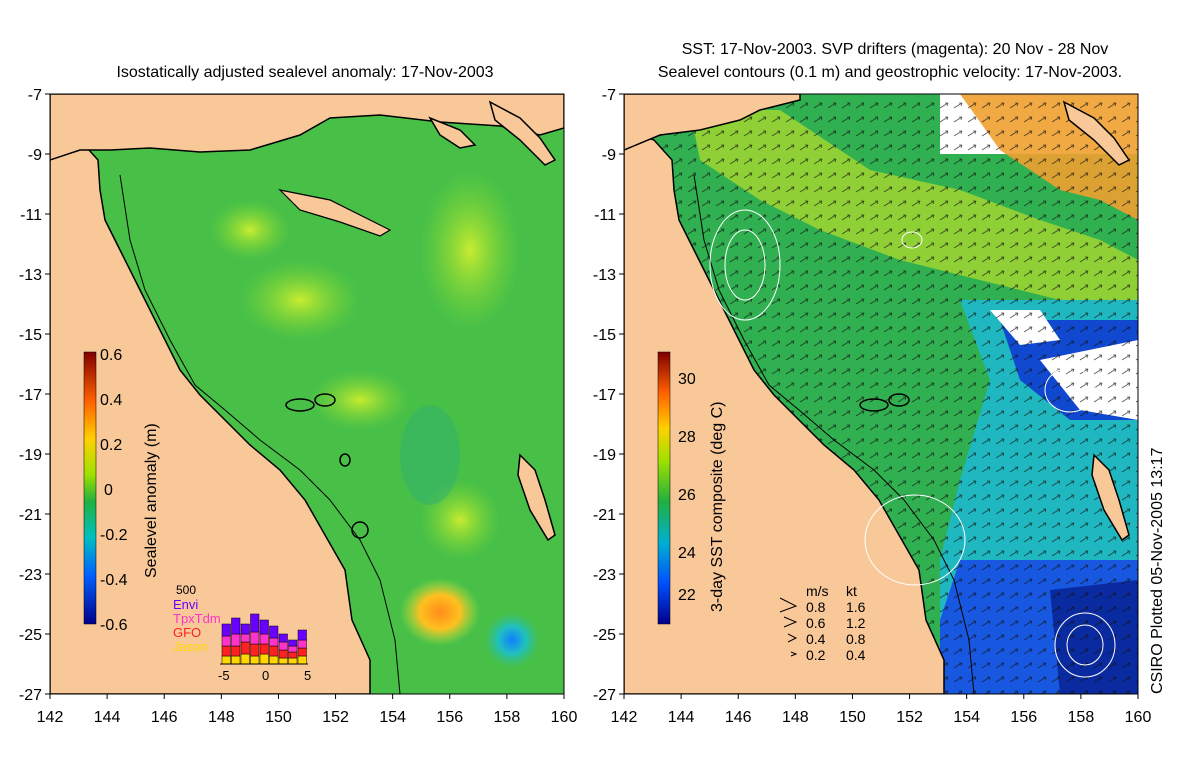 This screenshot has height=780, width=1200. What do you see at coordinates (111, 445) in the screenshot?
I see `sla-tick-2: 0.2` at bounding box center [111, 445].